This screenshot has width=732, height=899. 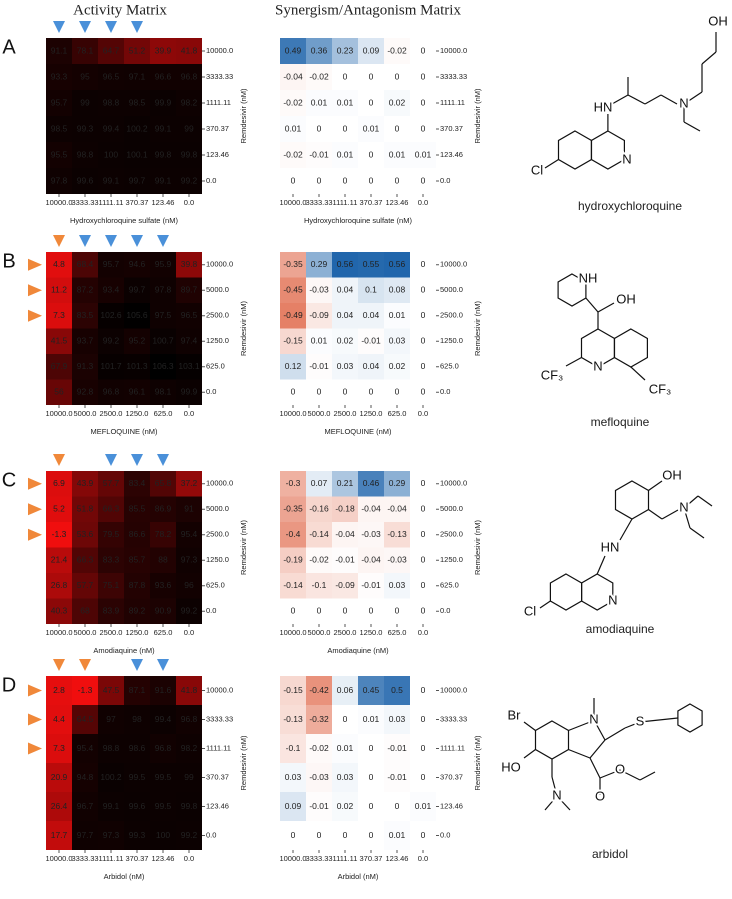 What do you see at coordinates (85, 611) in the screenshot?
I see `cell-label: 68` at bounding box center [85, 611].